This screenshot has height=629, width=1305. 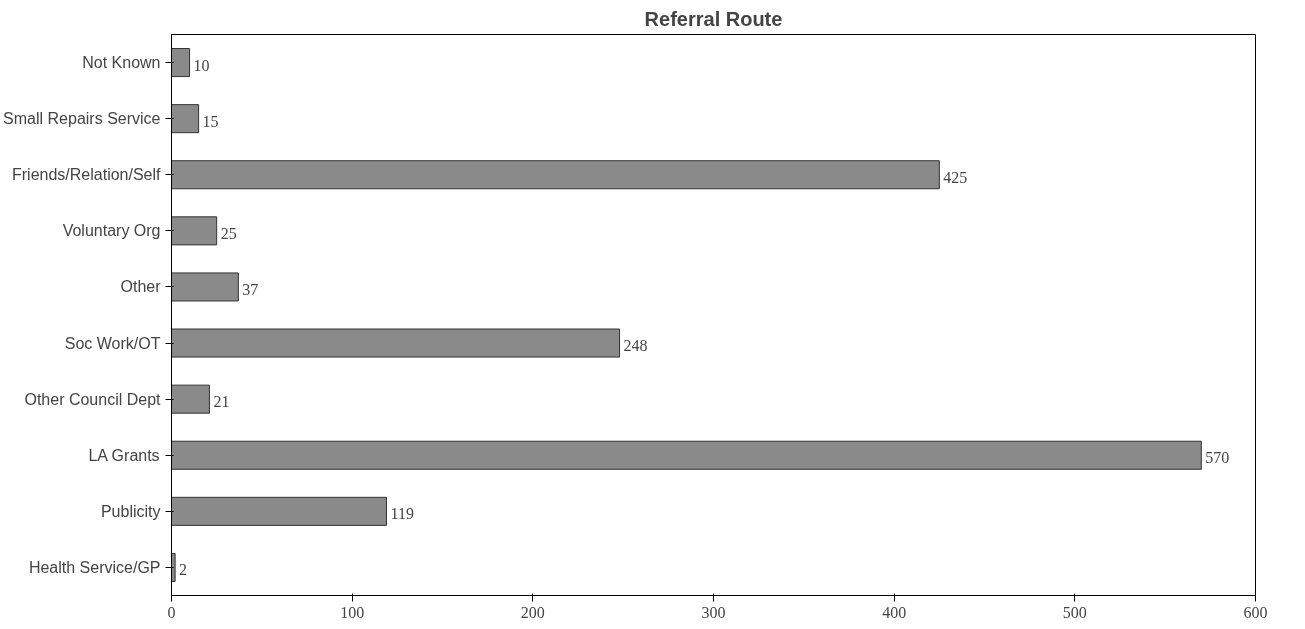 I want to click on y-tick-label: Other, so click(x=141, y=287).